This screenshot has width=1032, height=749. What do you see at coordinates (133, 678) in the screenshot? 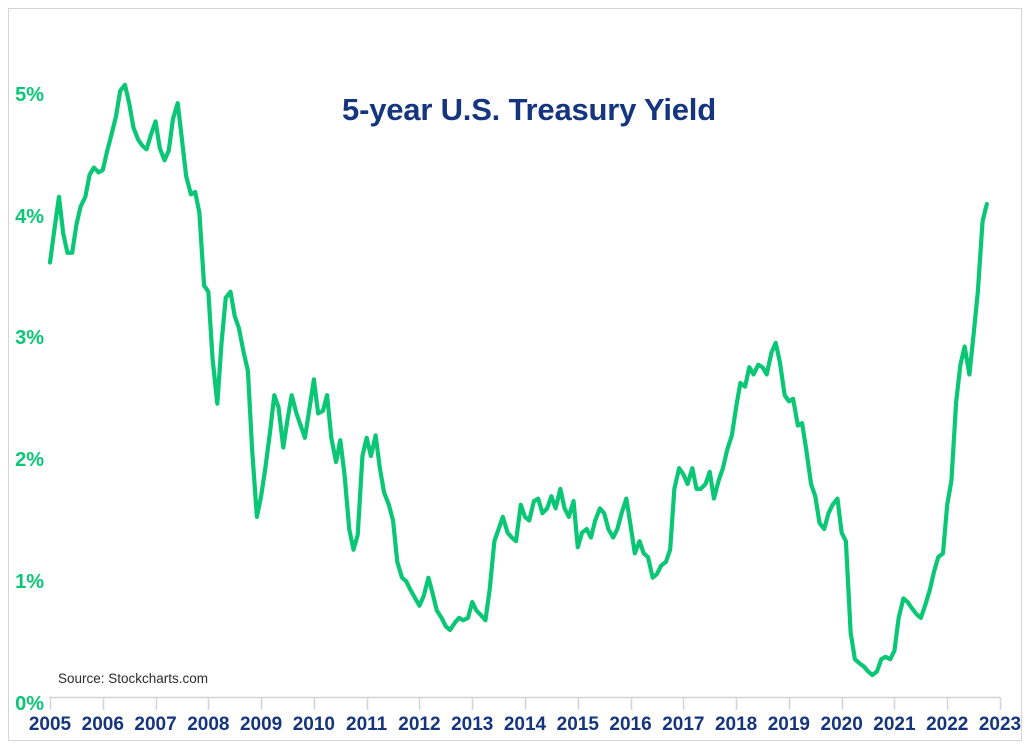
I see `source-note: Source: Stockcharts.com` at bounding box center [133, 678].